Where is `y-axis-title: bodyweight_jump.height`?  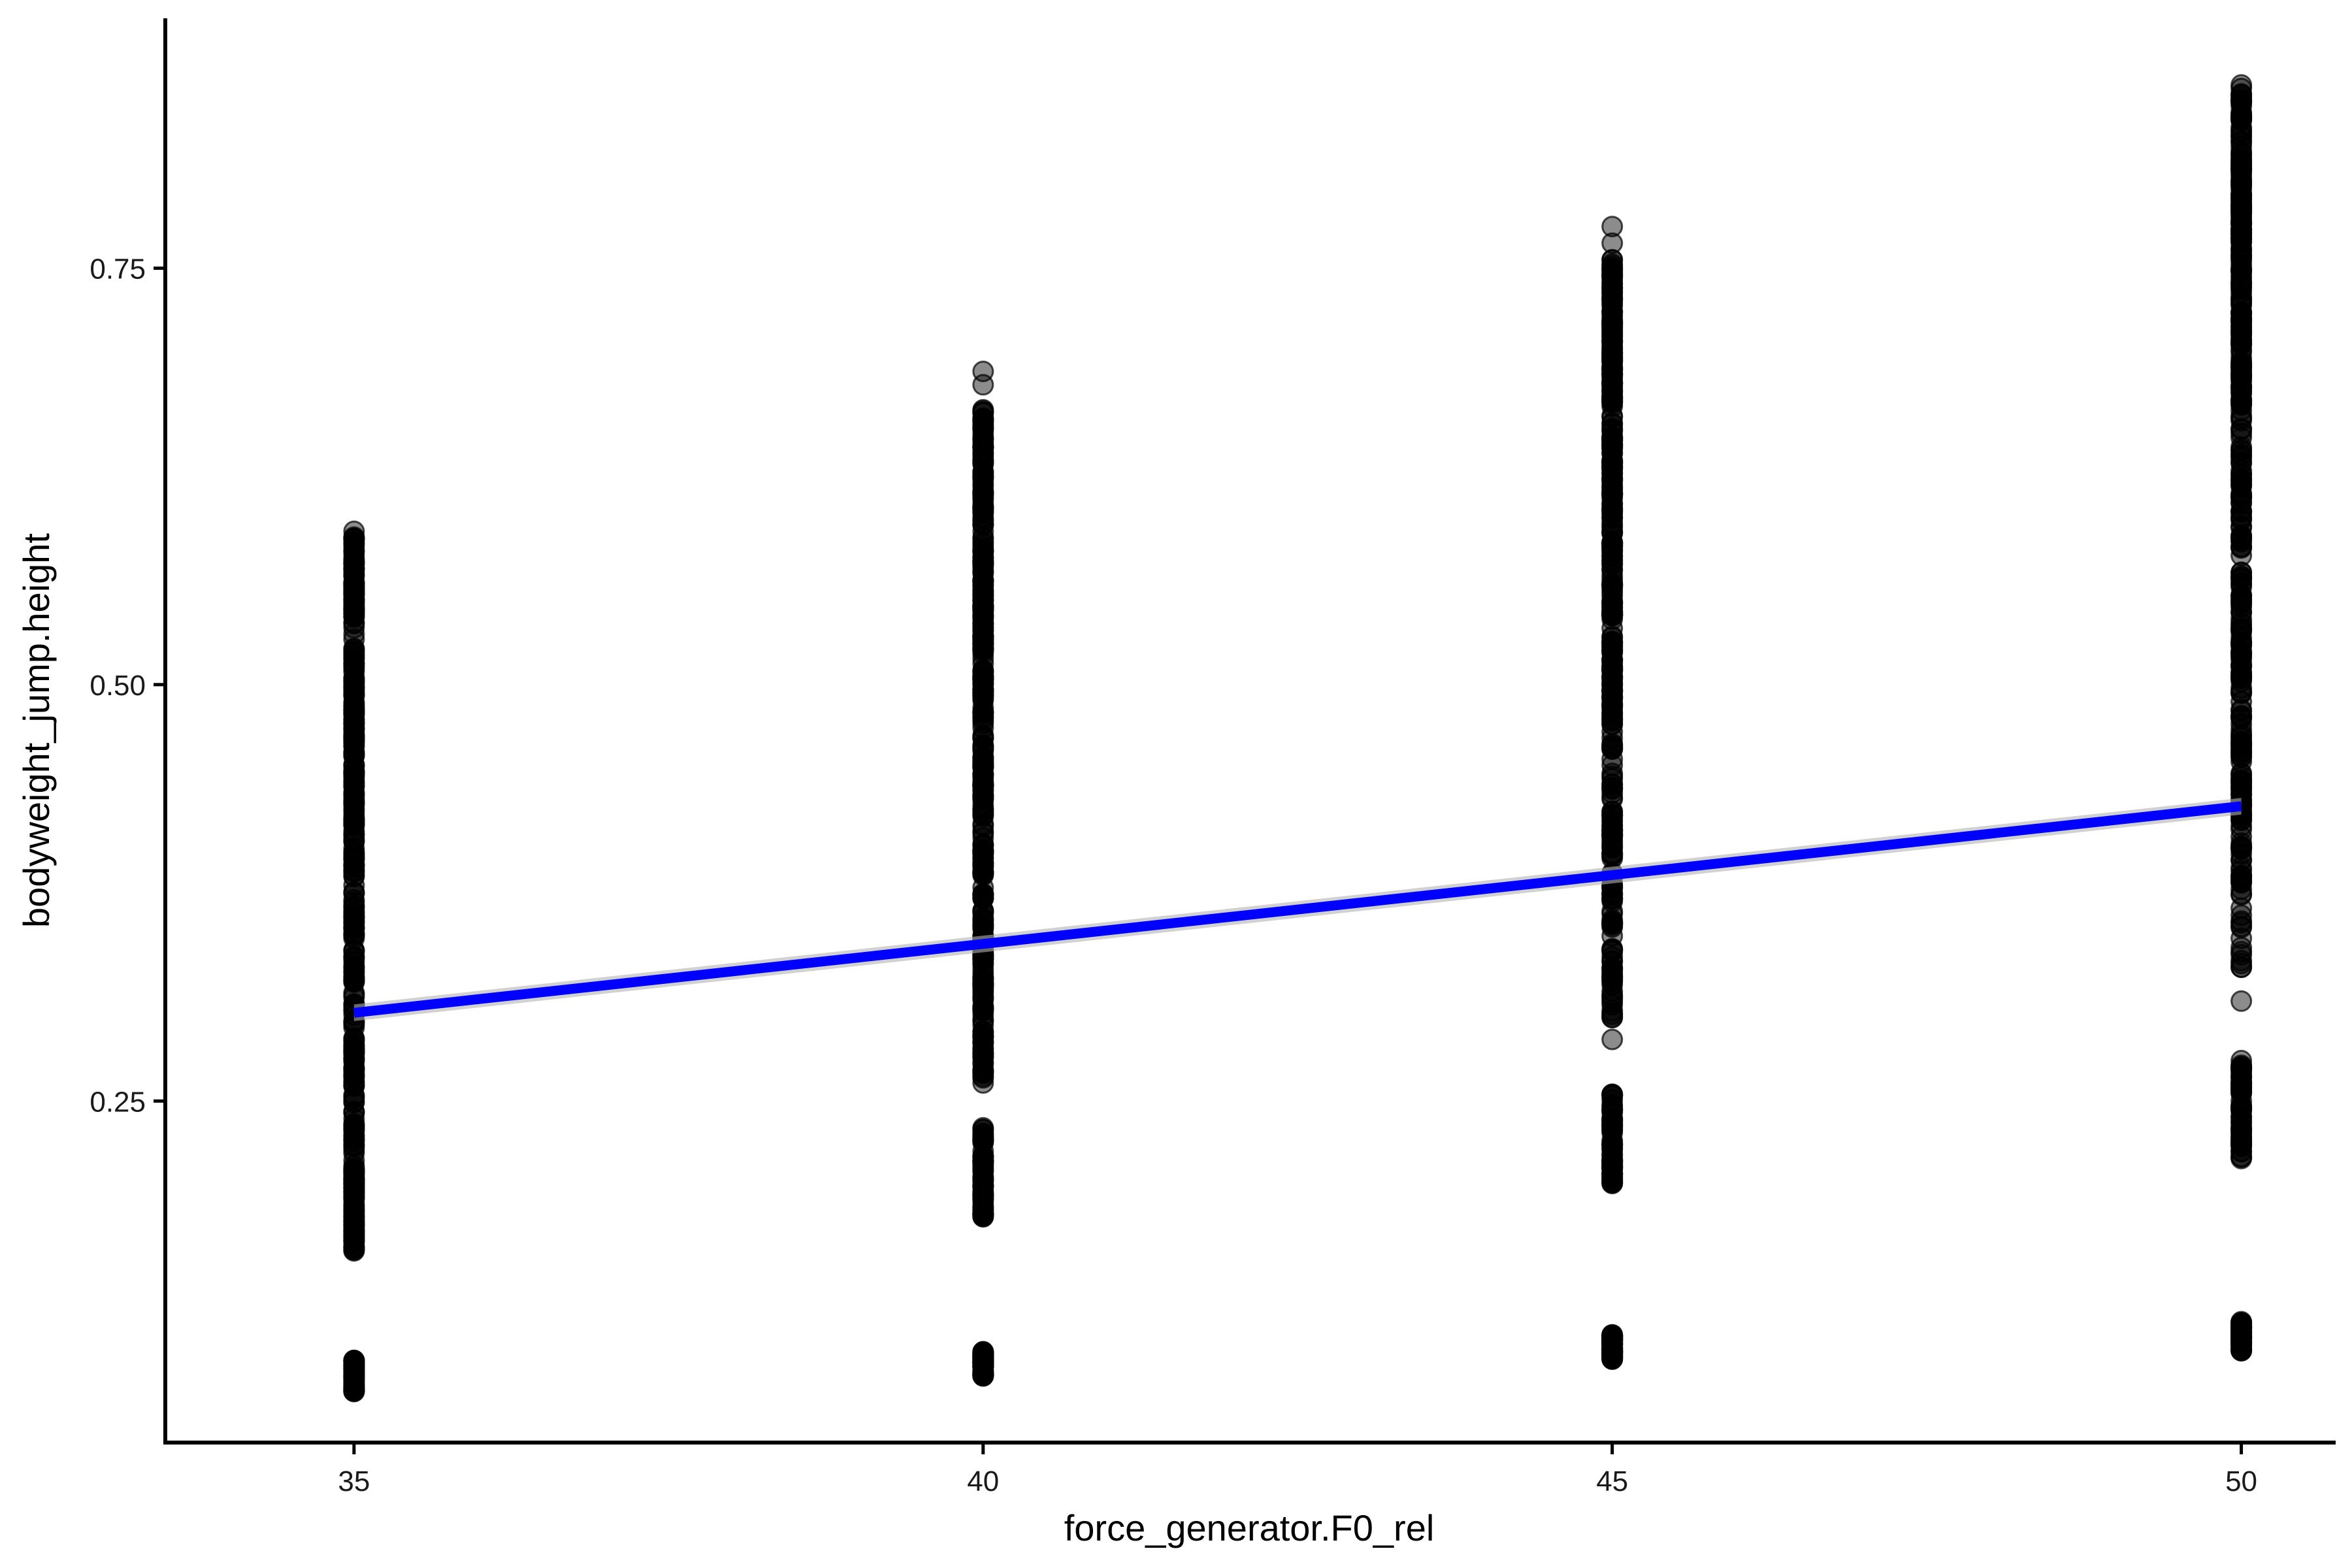 y-axis-title: bodyweight_jump.height is located at coordinates (36, 730).